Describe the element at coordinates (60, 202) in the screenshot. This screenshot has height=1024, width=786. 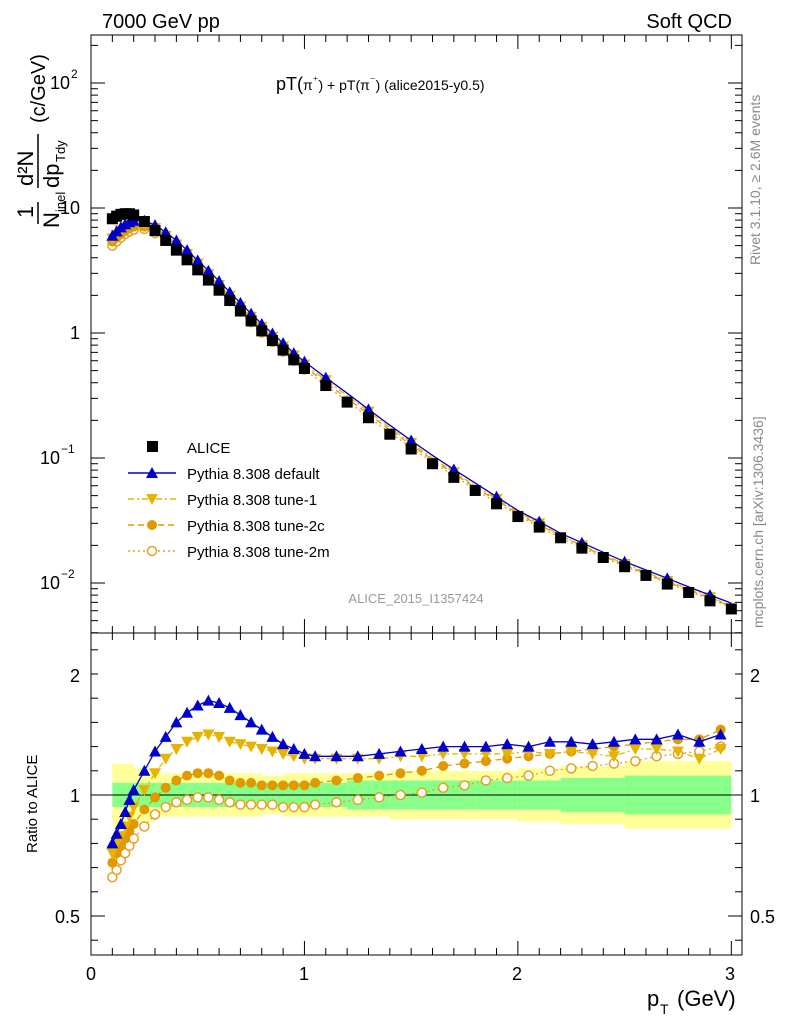
I see `svg-text: inel` at that location.